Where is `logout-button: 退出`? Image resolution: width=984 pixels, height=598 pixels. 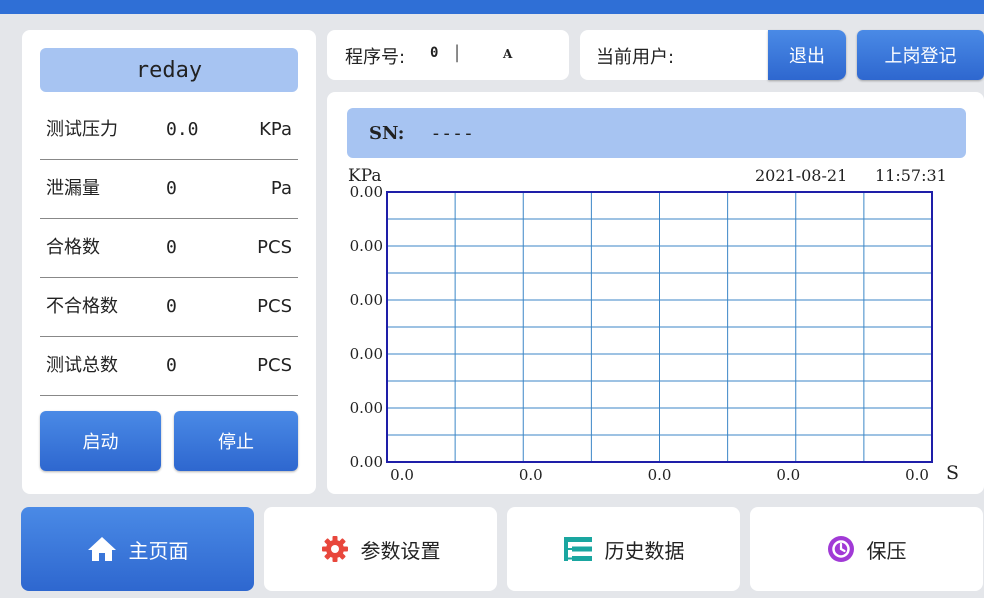
logout-button: 退出 is located at coordinates (807, 55).